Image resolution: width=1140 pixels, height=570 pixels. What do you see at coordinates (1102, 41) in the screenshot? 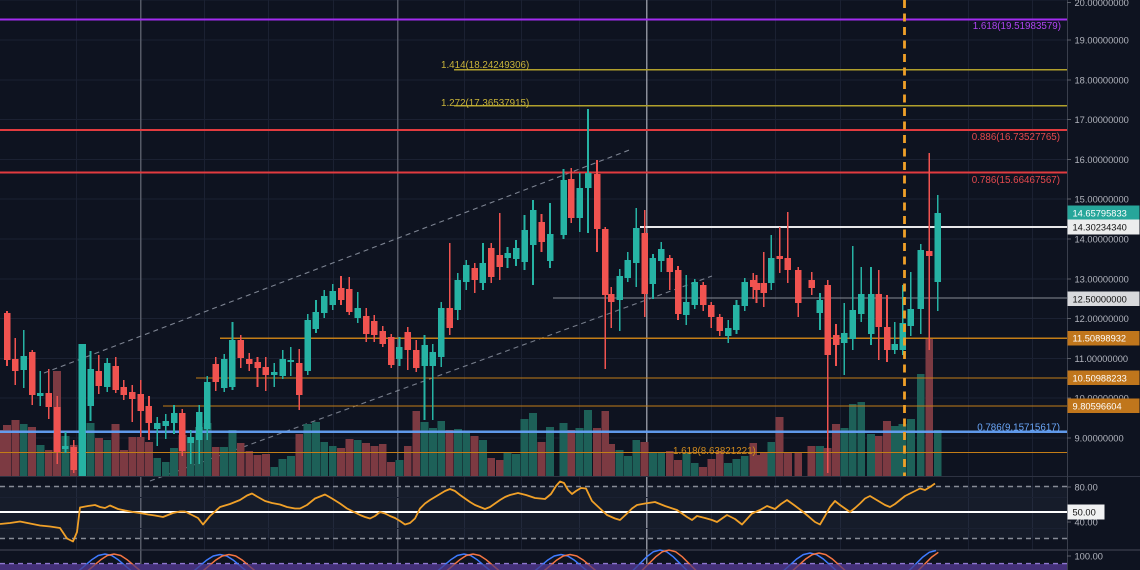
I see `svg-text: 19.00000000` at bounding box center [1102, 41].